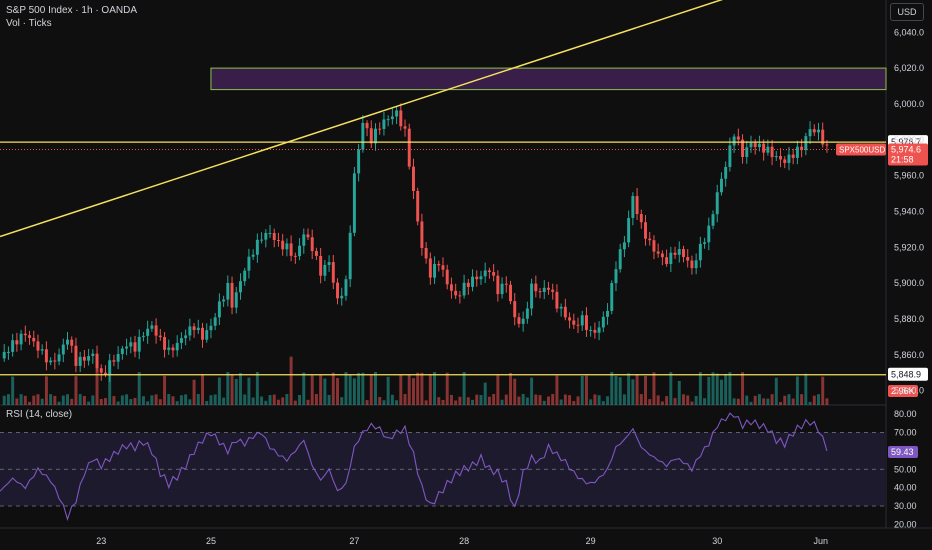 The image size is (932, 550). I want to click on currency-button: USD, so click(907, 12).